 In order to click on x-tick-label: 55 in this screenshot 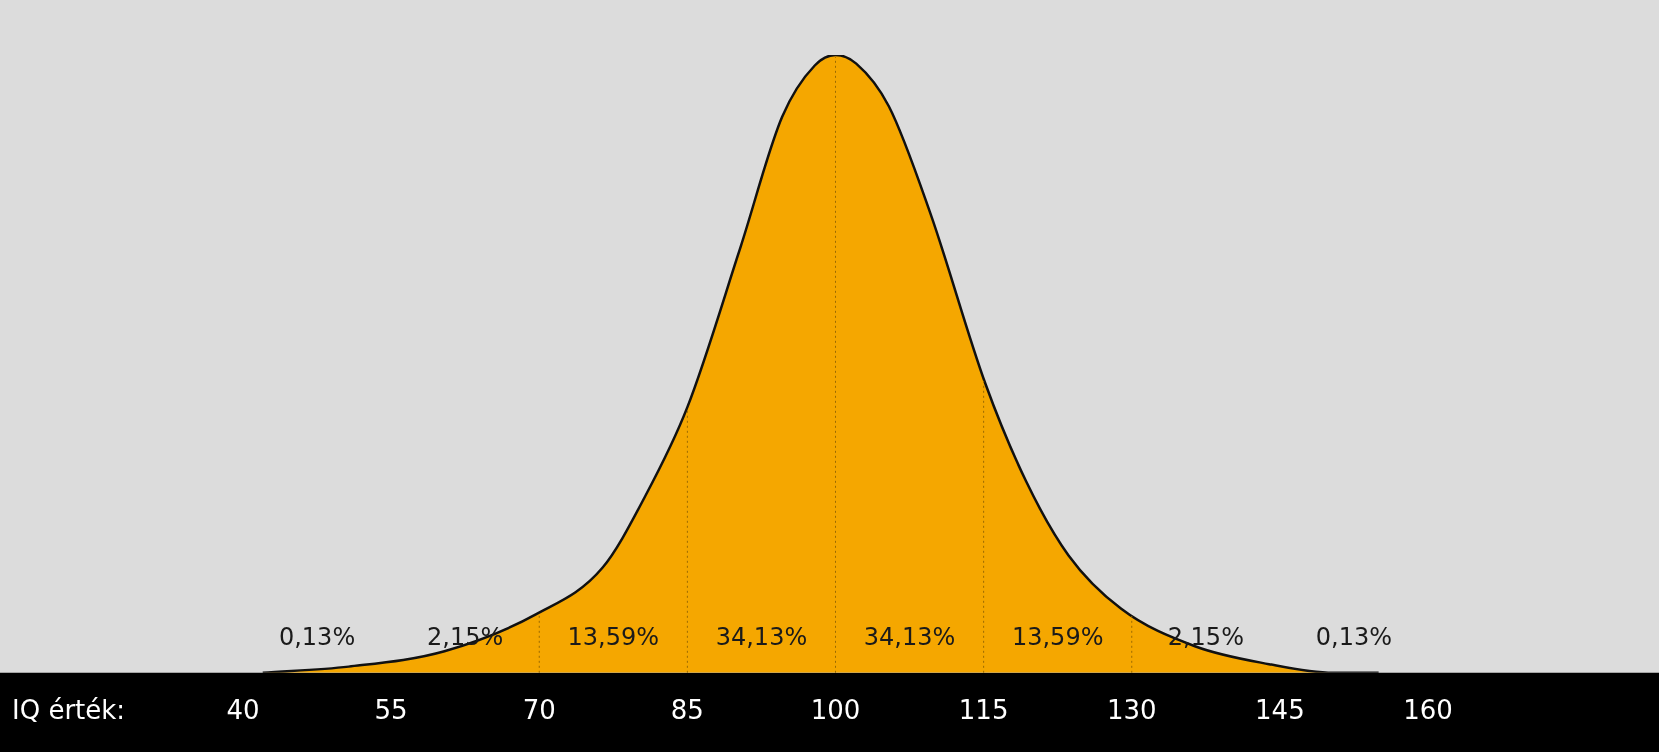, I will do `click(391, 710)`.